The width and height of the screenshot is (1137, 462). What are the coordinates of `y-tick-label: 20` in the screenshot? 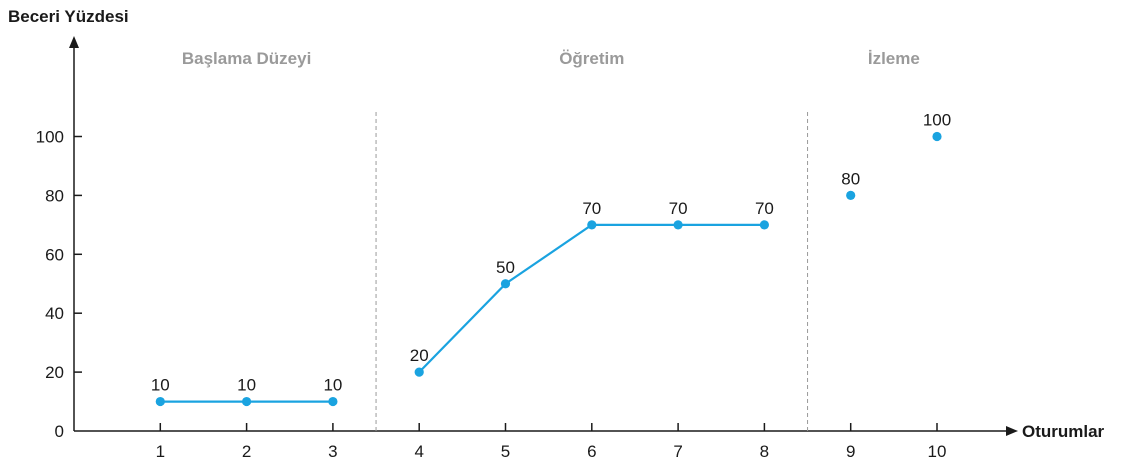 It's located at (54, 372).